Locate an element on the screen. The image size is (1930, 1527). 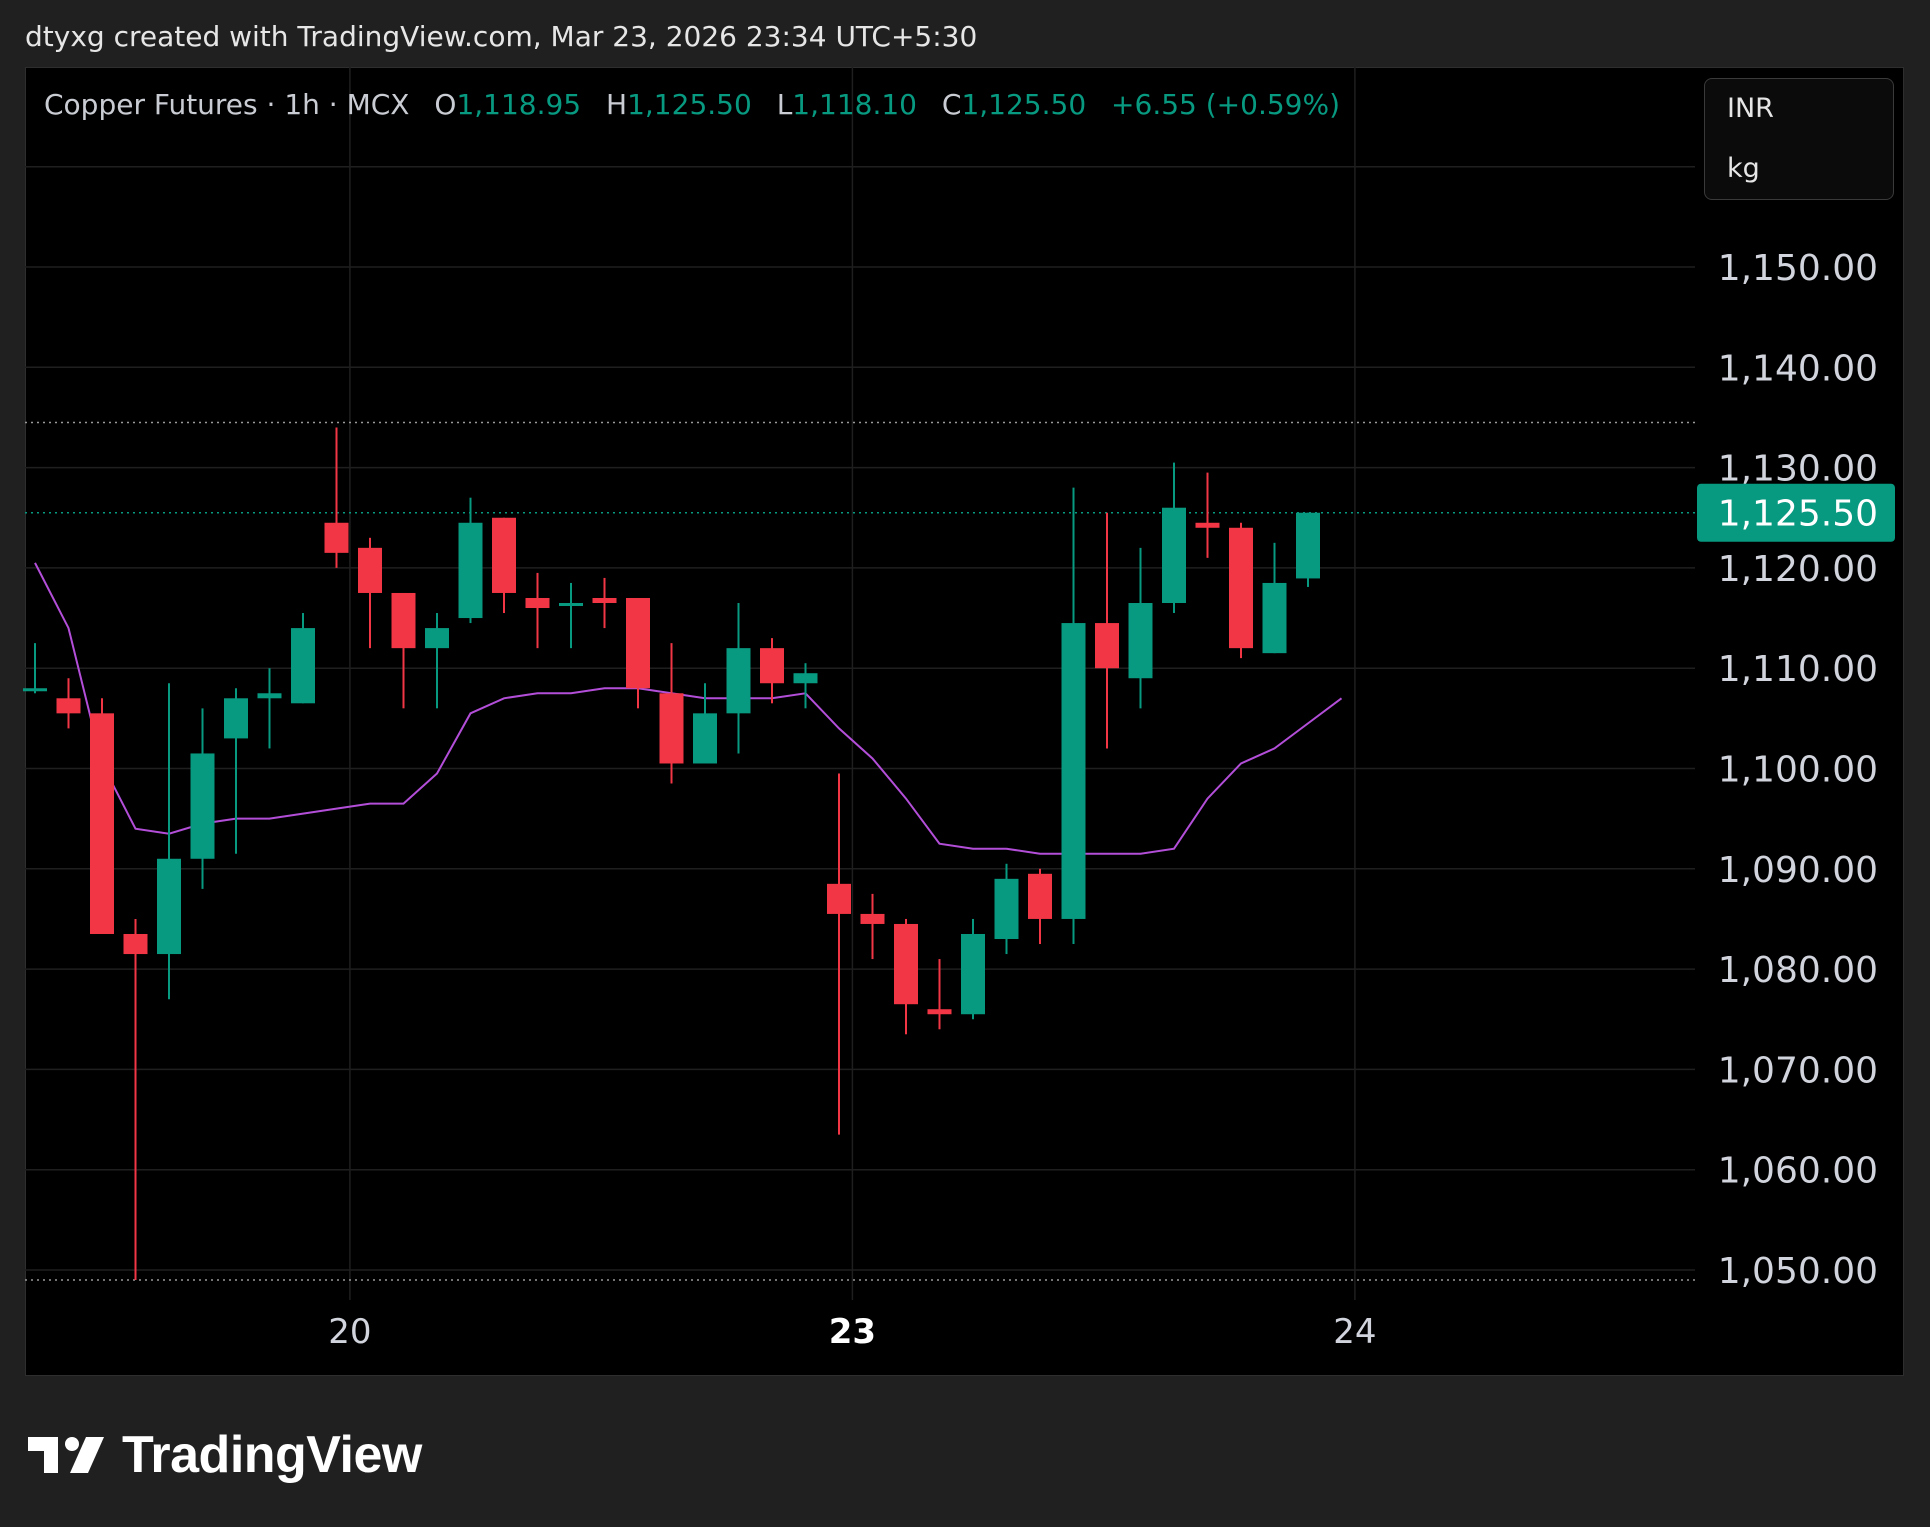
time-tick-label: 23 is located at coordinates (852, 1332).